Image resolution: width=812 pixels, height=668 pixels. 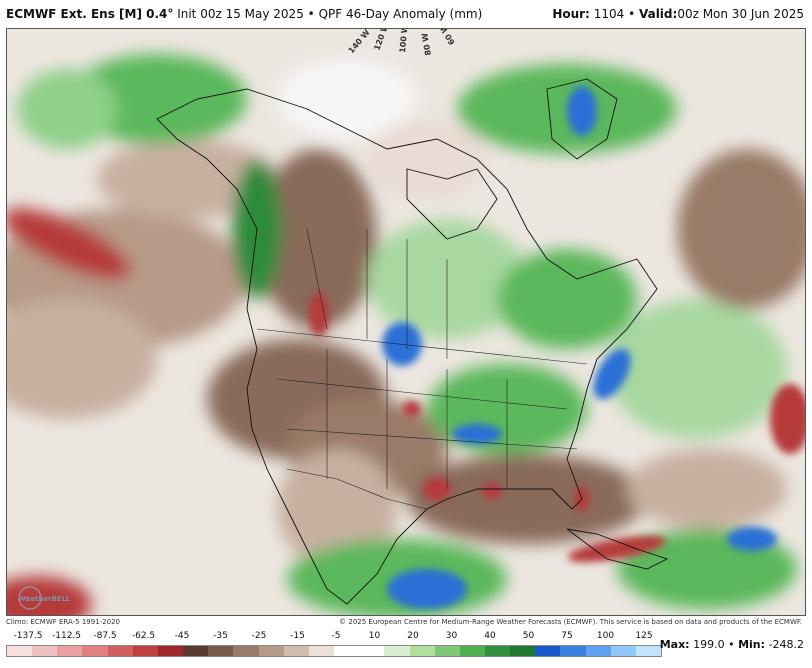 I want to click on us-canada-border, so click(x=422, y=346).